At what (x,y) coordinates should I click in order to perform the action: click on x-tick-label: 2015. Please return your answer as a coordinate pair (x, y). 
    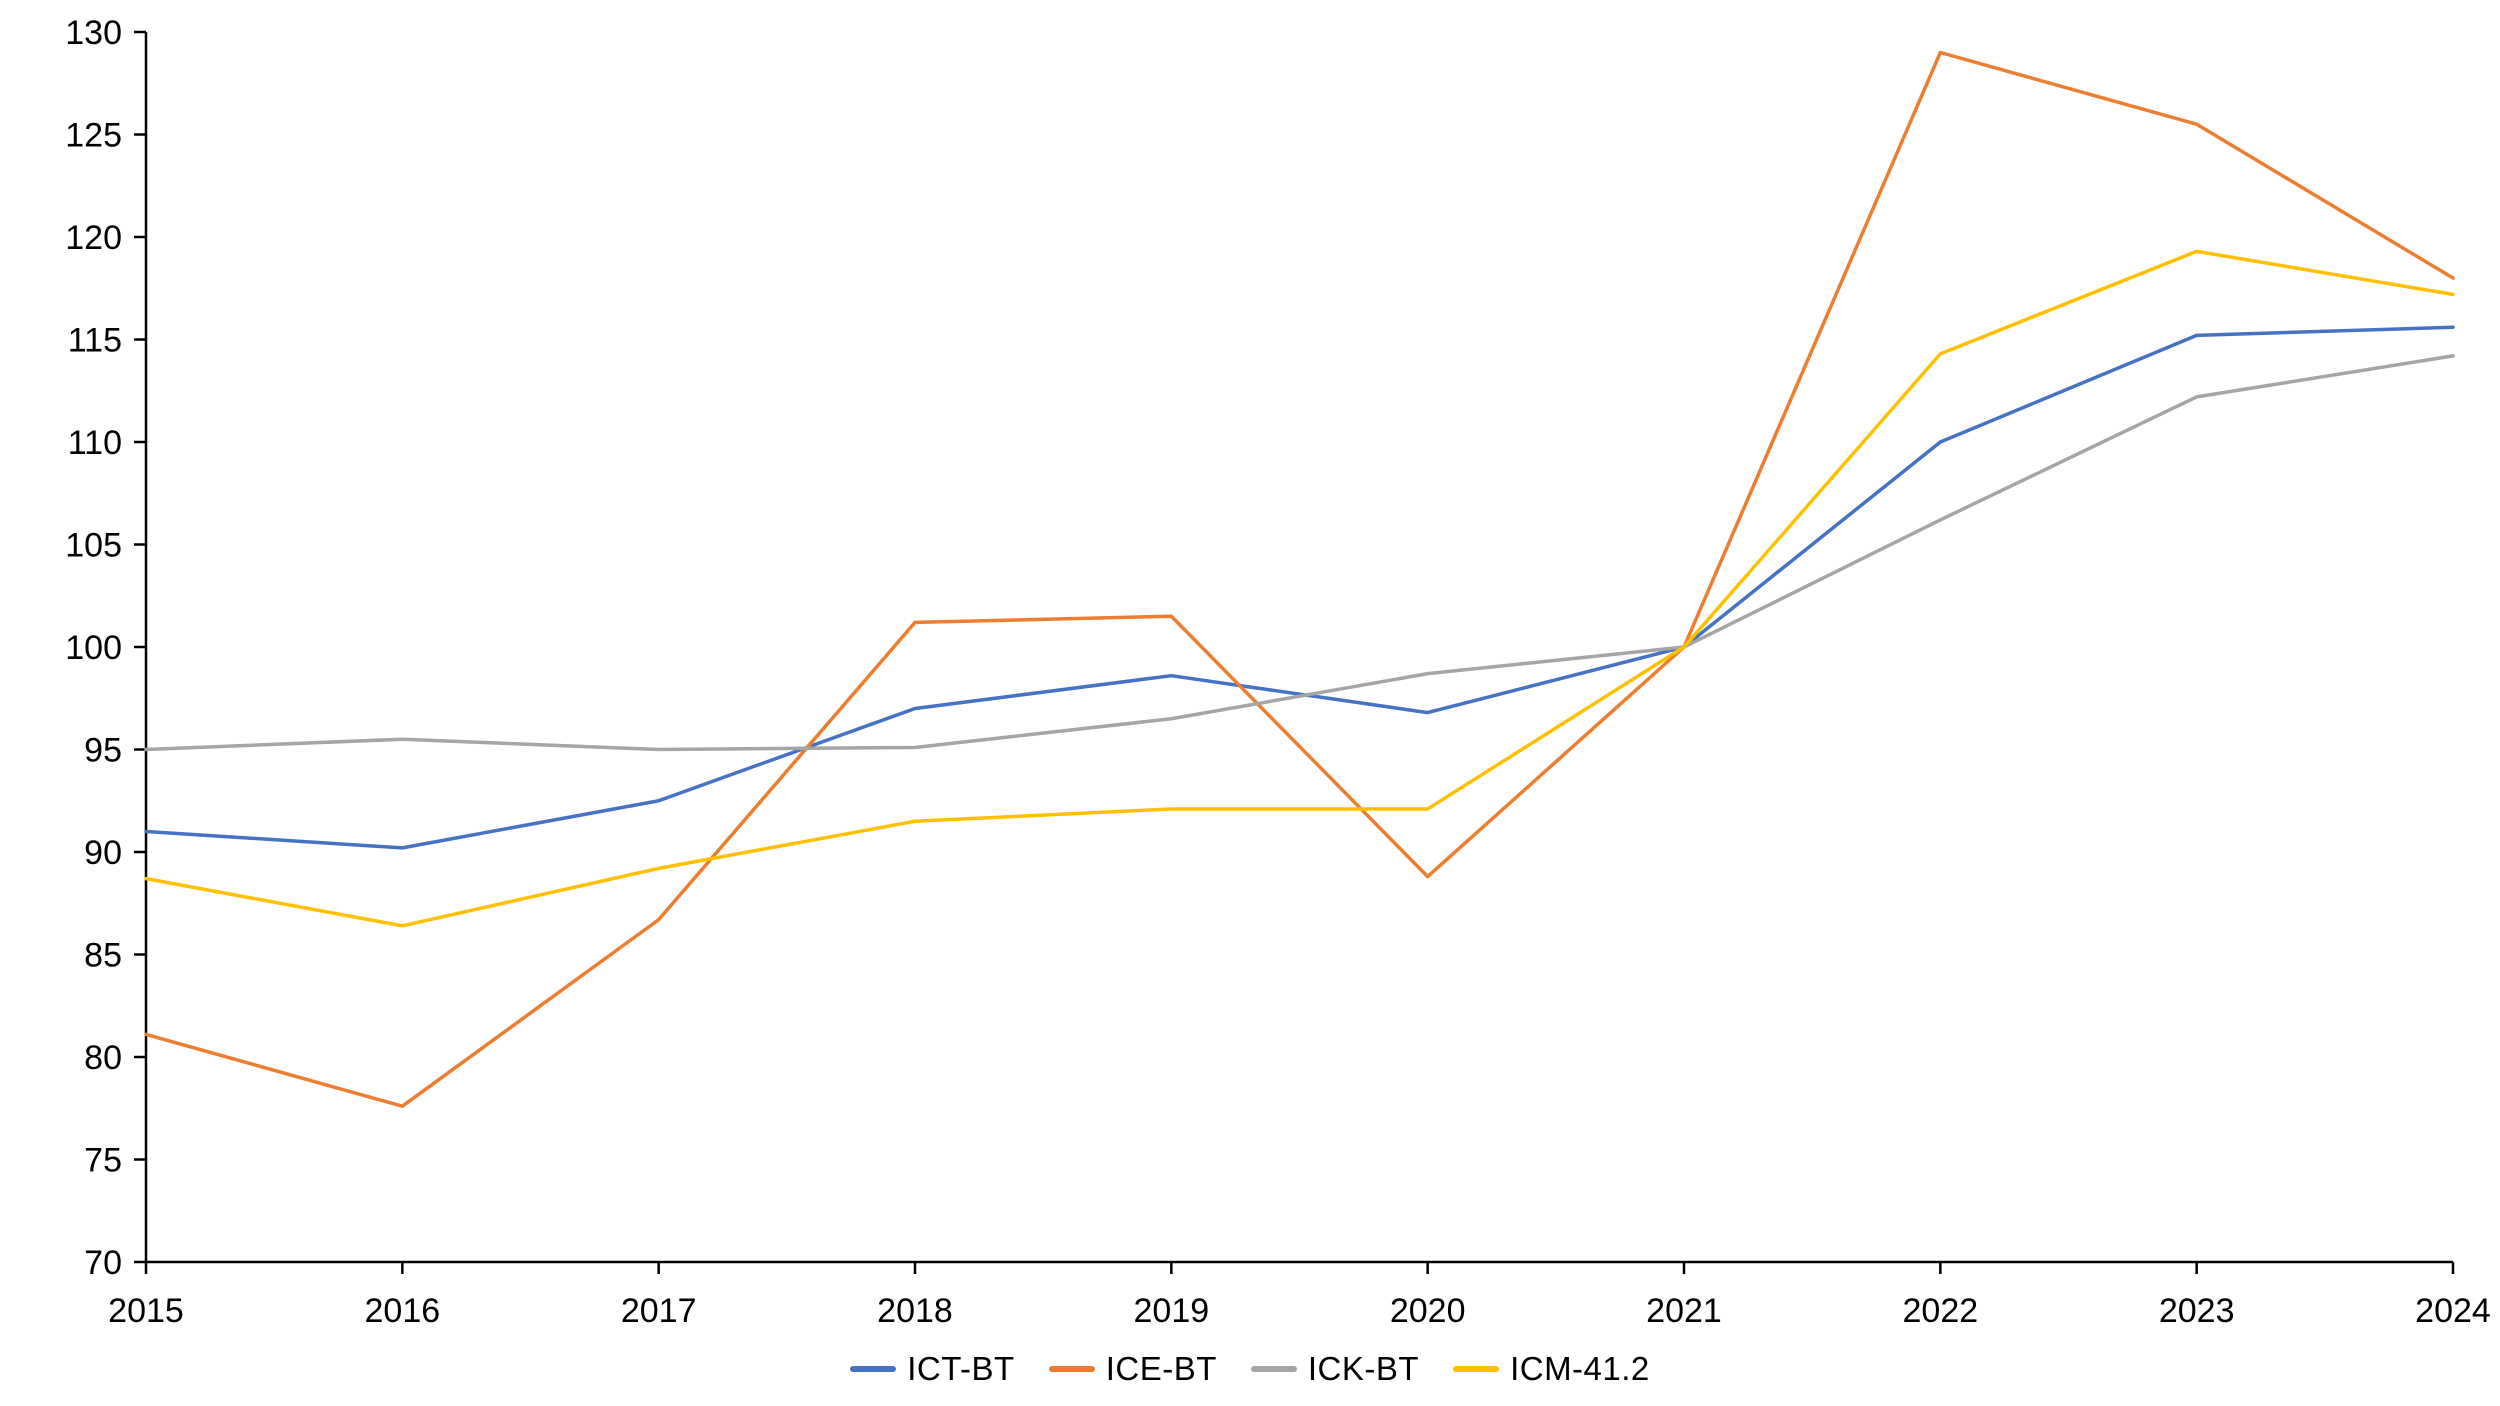
    Looking at the image, I should click on (146, 1311).